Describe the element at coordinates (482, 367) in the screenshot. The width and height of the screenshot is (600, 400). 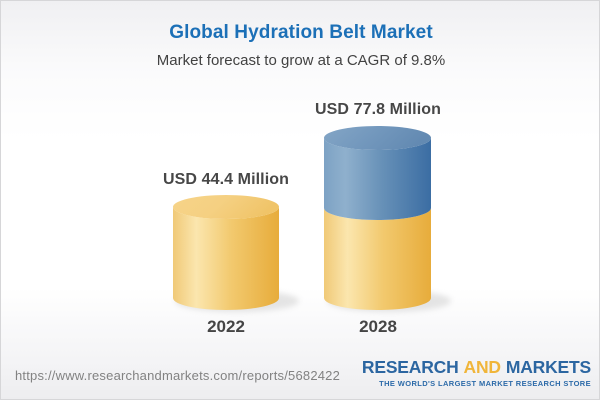
I see `logo-word-and: AND` at that location.